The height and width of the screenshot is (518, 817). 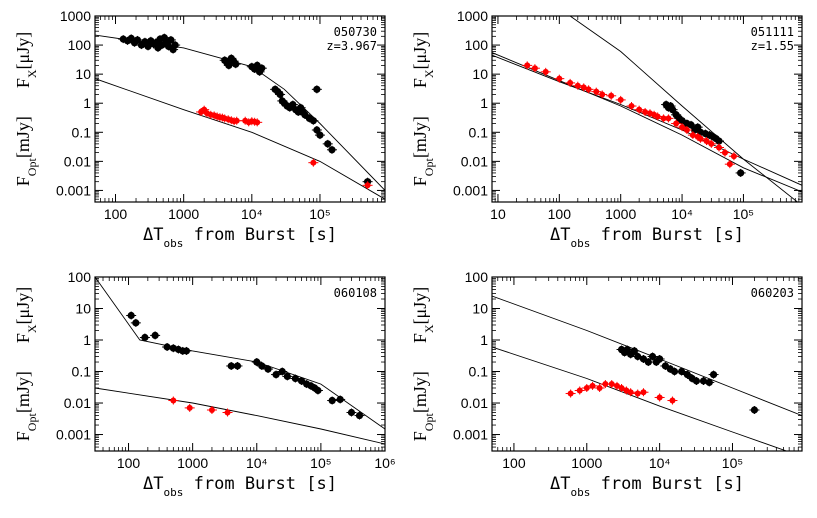 What do you see at coordinates (772, 293) in the screenshot?
I see `grb-label: 060203` at bounding box center [772, 293].